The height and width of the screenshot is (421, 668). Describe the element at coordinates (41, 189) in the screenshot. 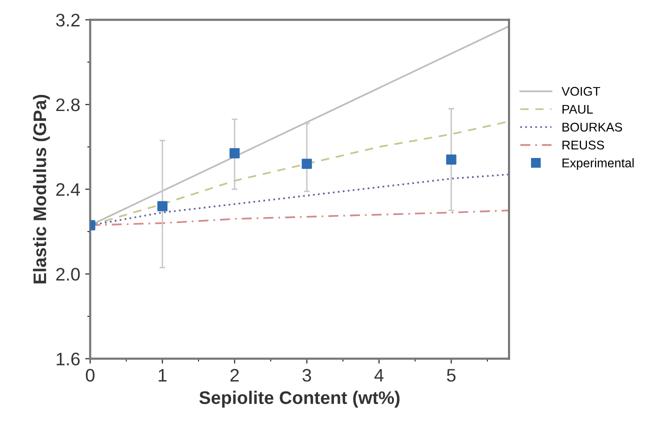

I see `y-axis-title: Elastic Modulus (GPa)` at that location.